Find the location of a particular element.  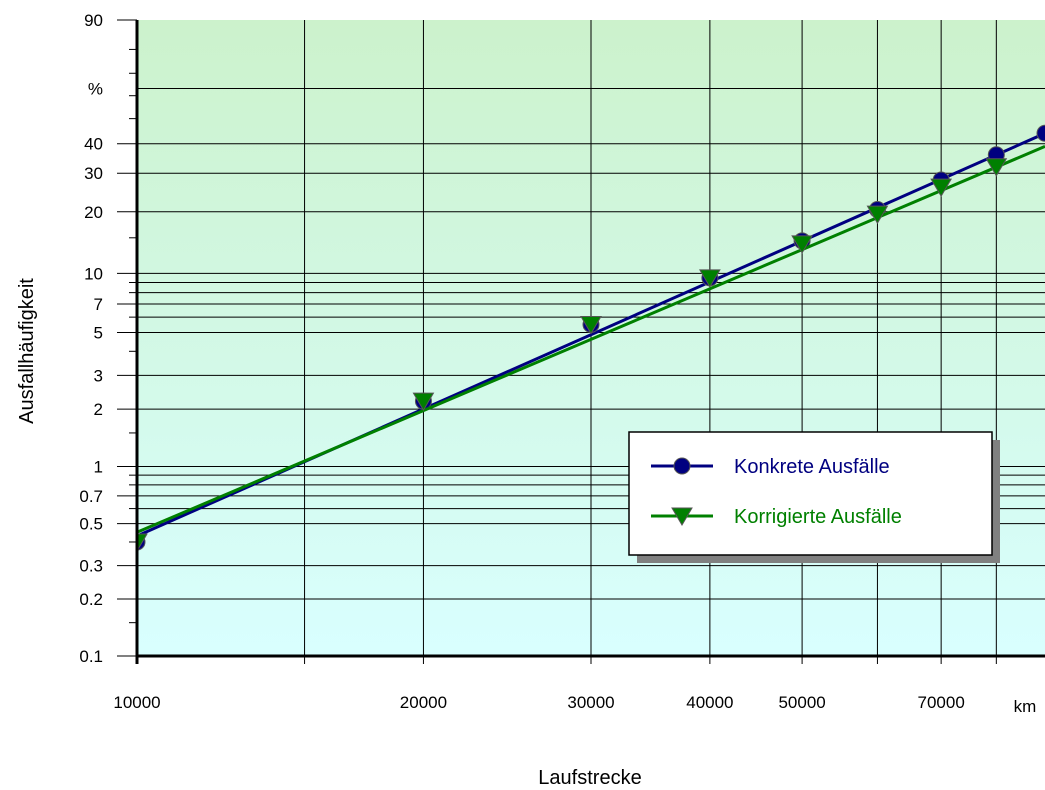

x-tick-label: 70000 is located at coordinates (941, 702).